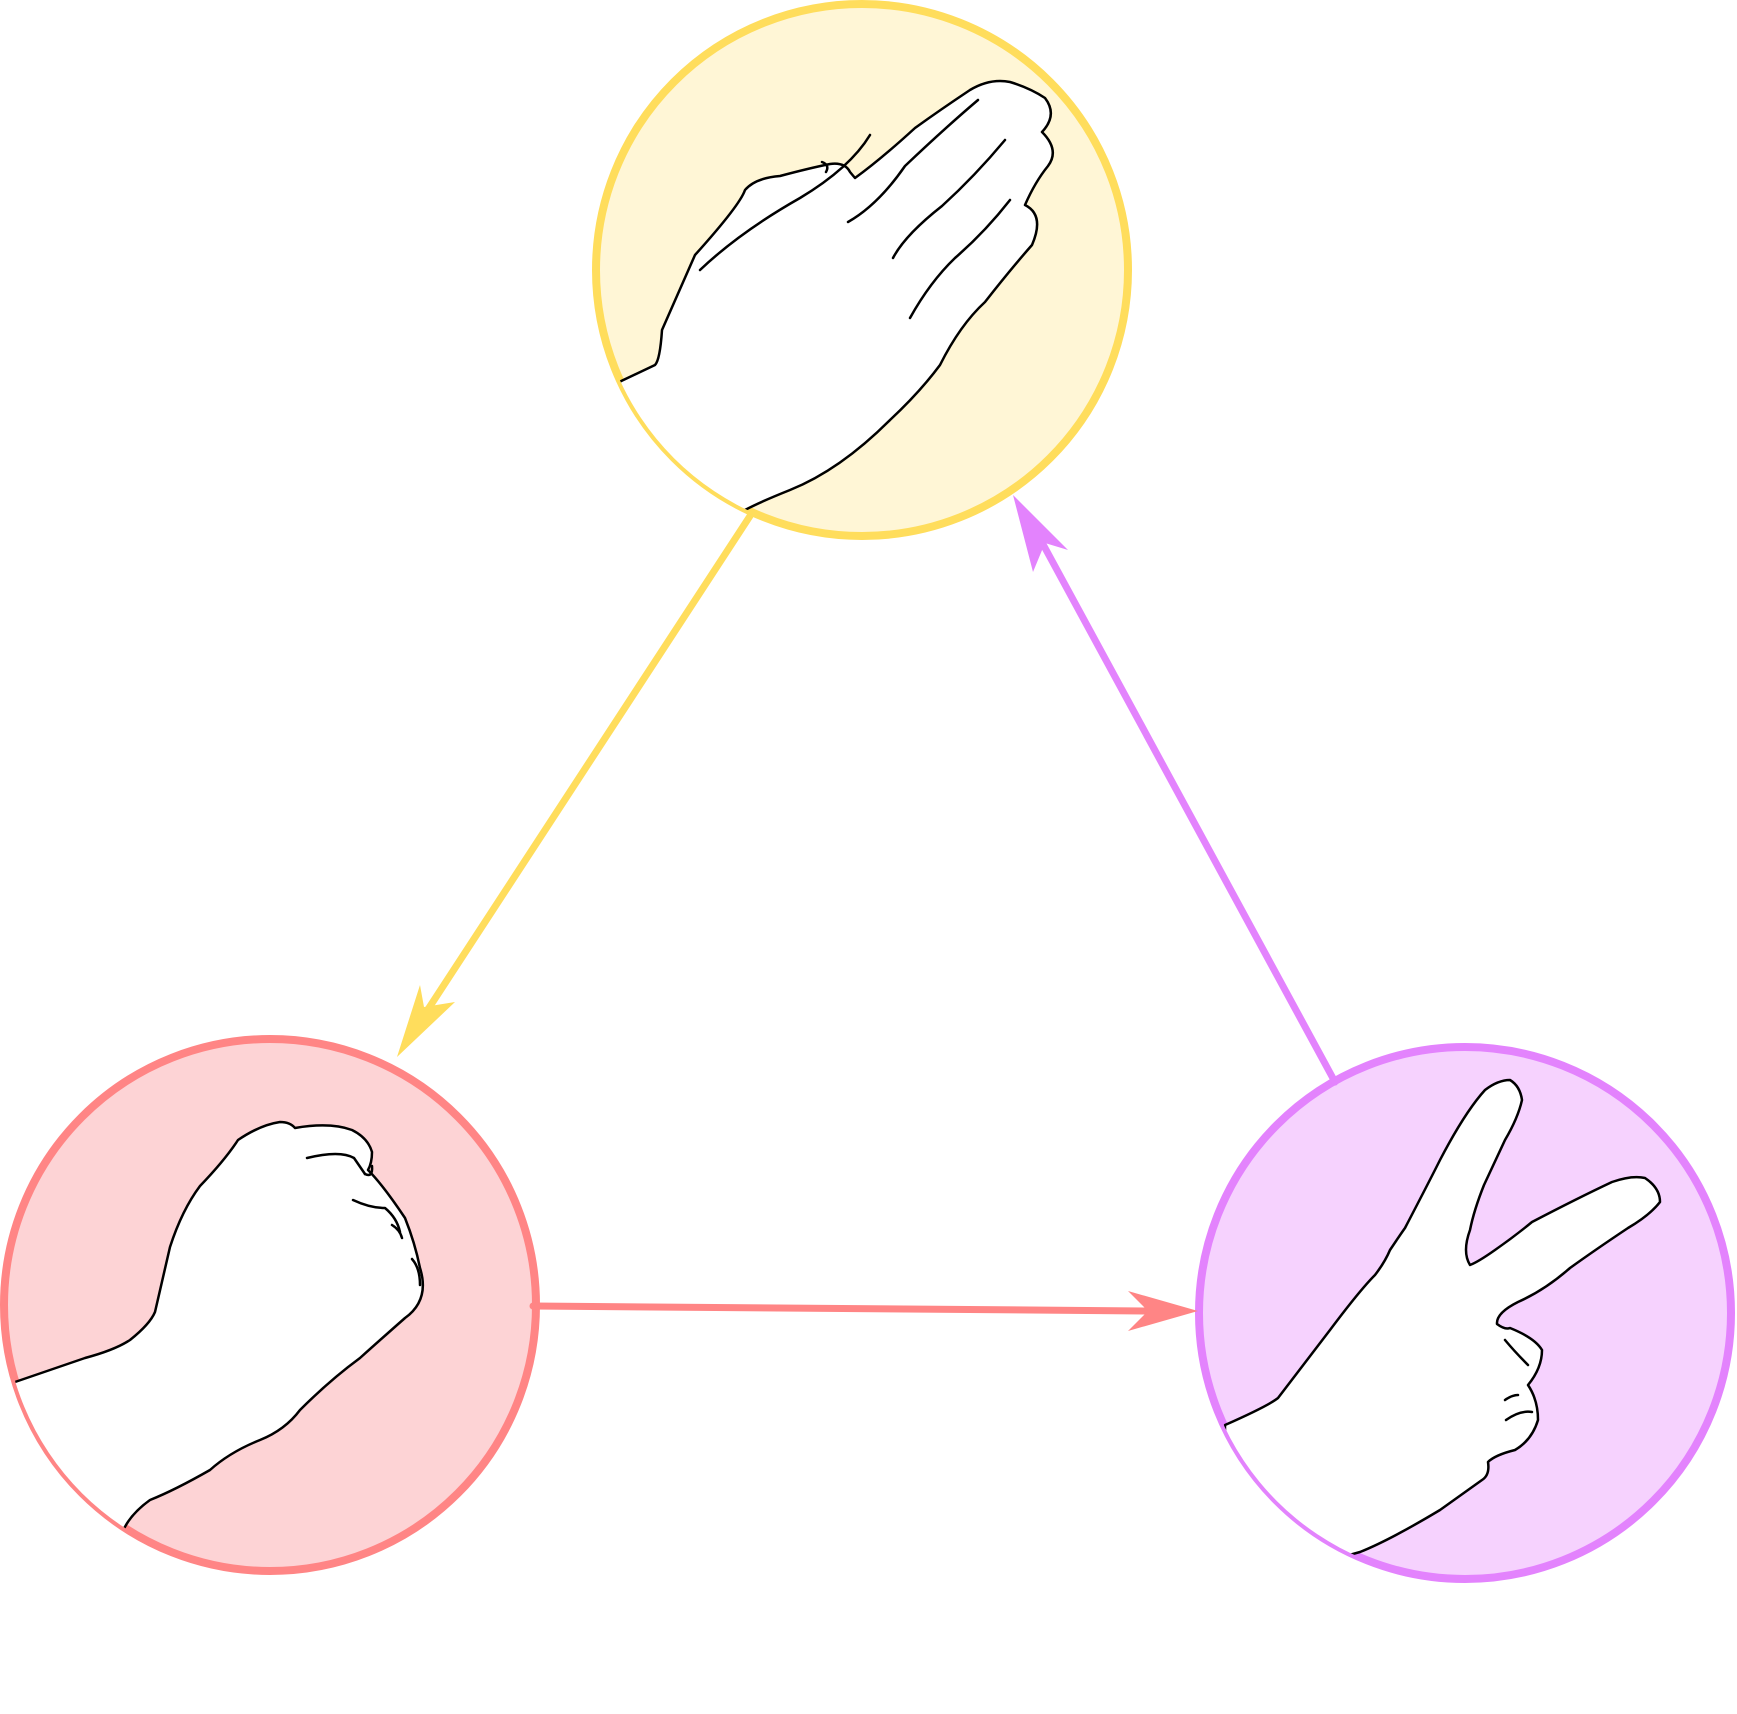 This screenshot has width=1737, height=1714. Describe the element at coordinates (214, 1345) in the screenshot. I see `fist-icon` at that location.